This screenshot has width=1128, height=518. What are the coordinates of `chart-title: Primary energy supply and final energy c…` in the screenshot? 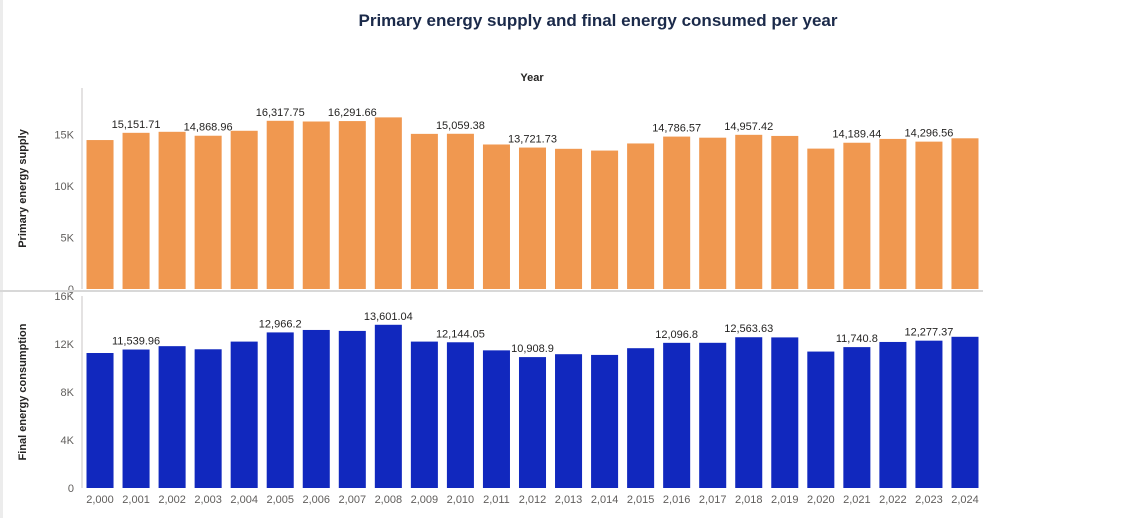 It's located at (598, 20).